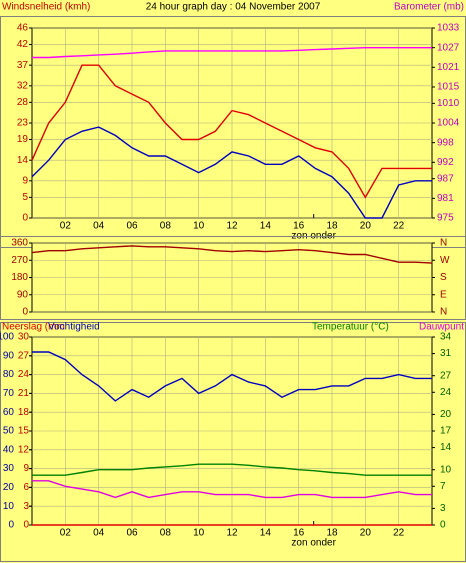 Image resolution: width=466 pixels, height=563 pixels. I want to click on tick-label: 31, so click(446, 353).